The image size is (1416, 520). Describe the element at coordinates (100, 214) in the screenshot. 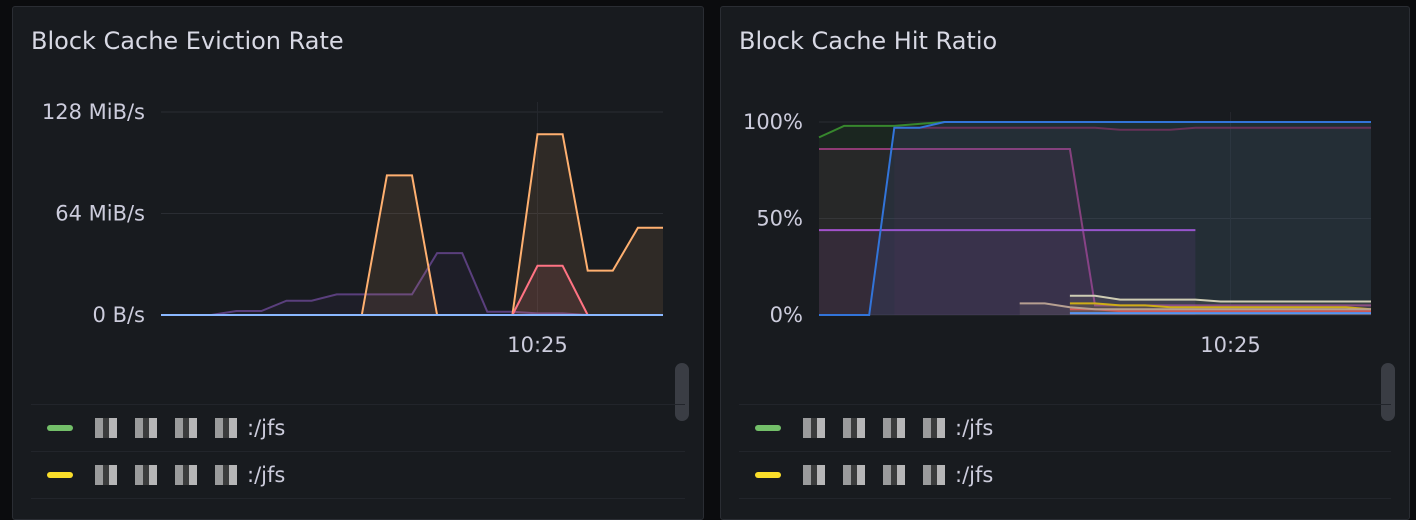

I see `y-tick-label: 64 MiB/s` at that location.